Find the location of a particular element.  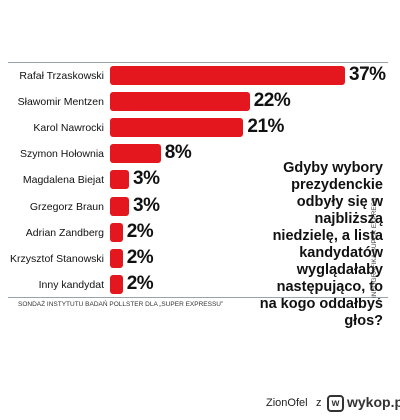

wykop-logo-icon: w is located at coordinates (335, 403).